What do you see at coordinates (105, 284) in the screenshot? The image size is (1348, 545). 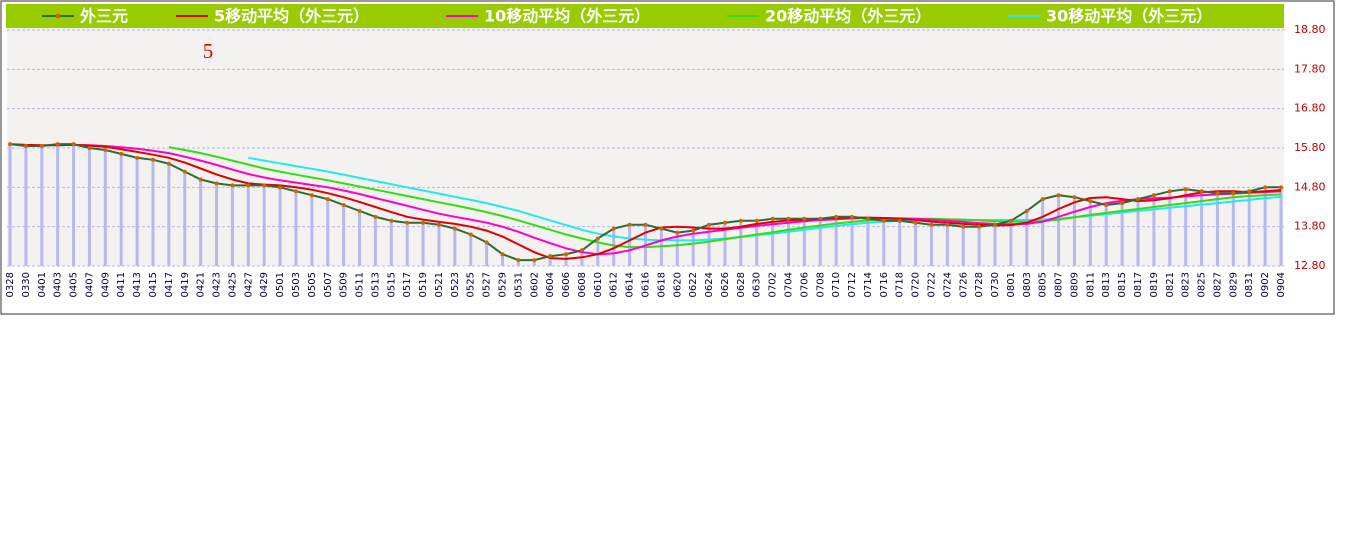 I see `x-tick-label: 0409` at bounding box center [105, 284].